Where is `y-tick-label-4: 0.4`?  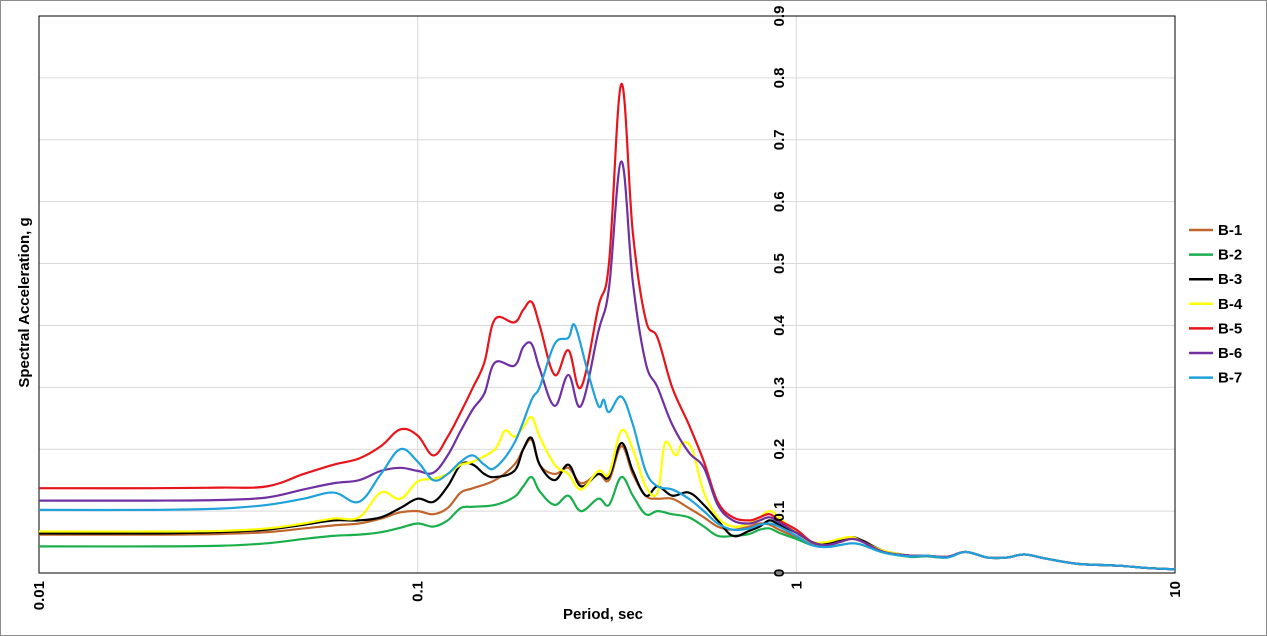 y-tick-label-4: 0.4 is located at coordinates (779, 325).